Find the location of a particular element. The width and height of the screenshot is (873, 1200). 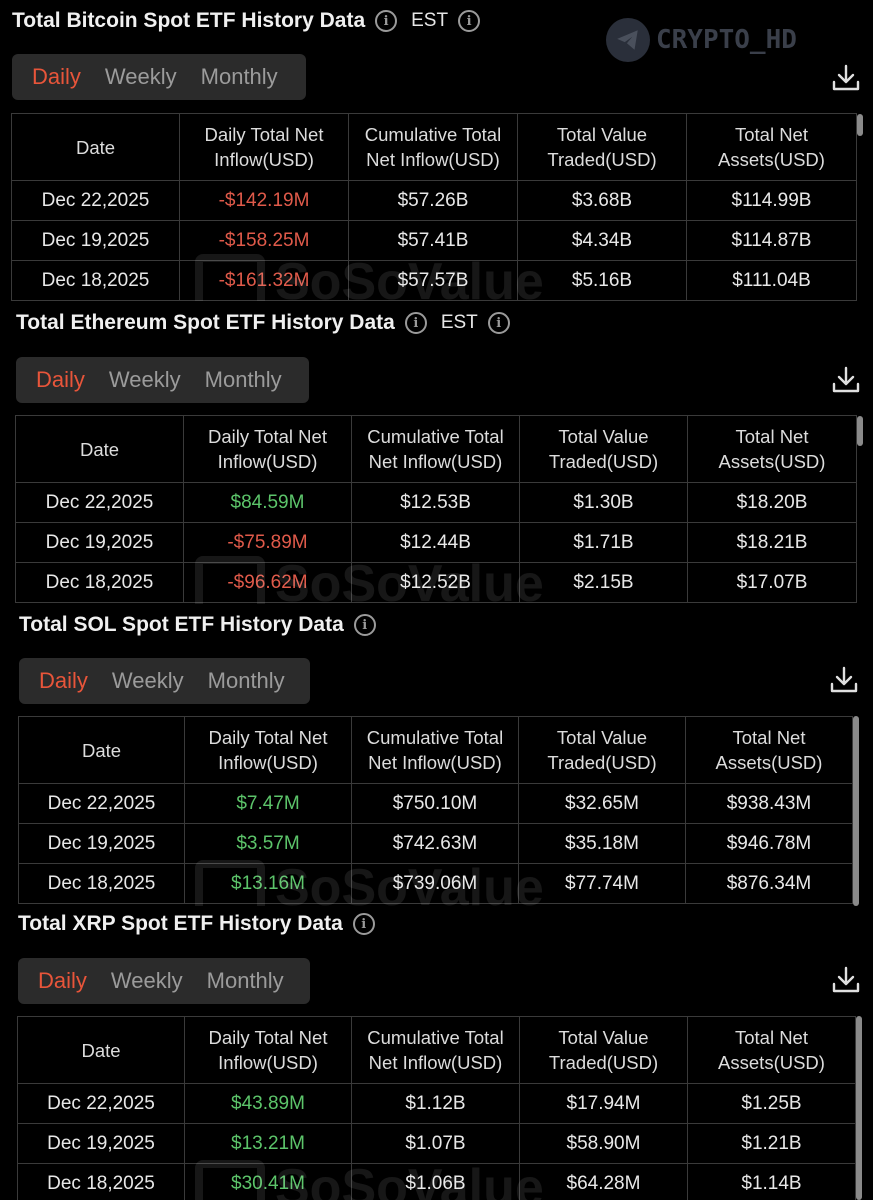

cumulative-cell: $1.12B is located at coordinates (435, 1103).